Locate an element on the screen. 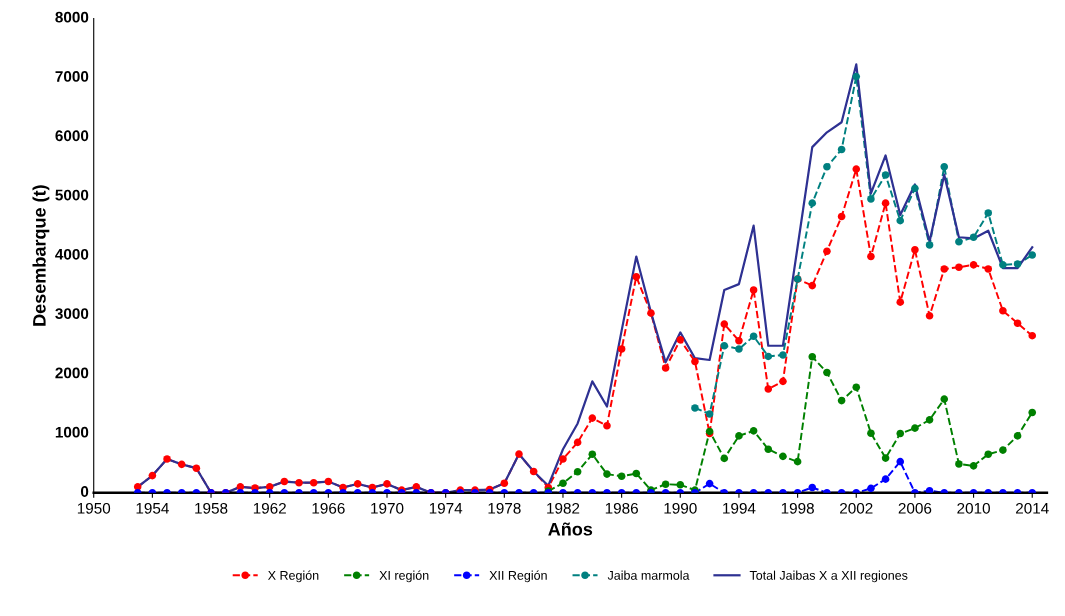 The width and height of the screenshot is (1065, 616). legend-label: Jaiba marmola is located at coordinates (648, 575).